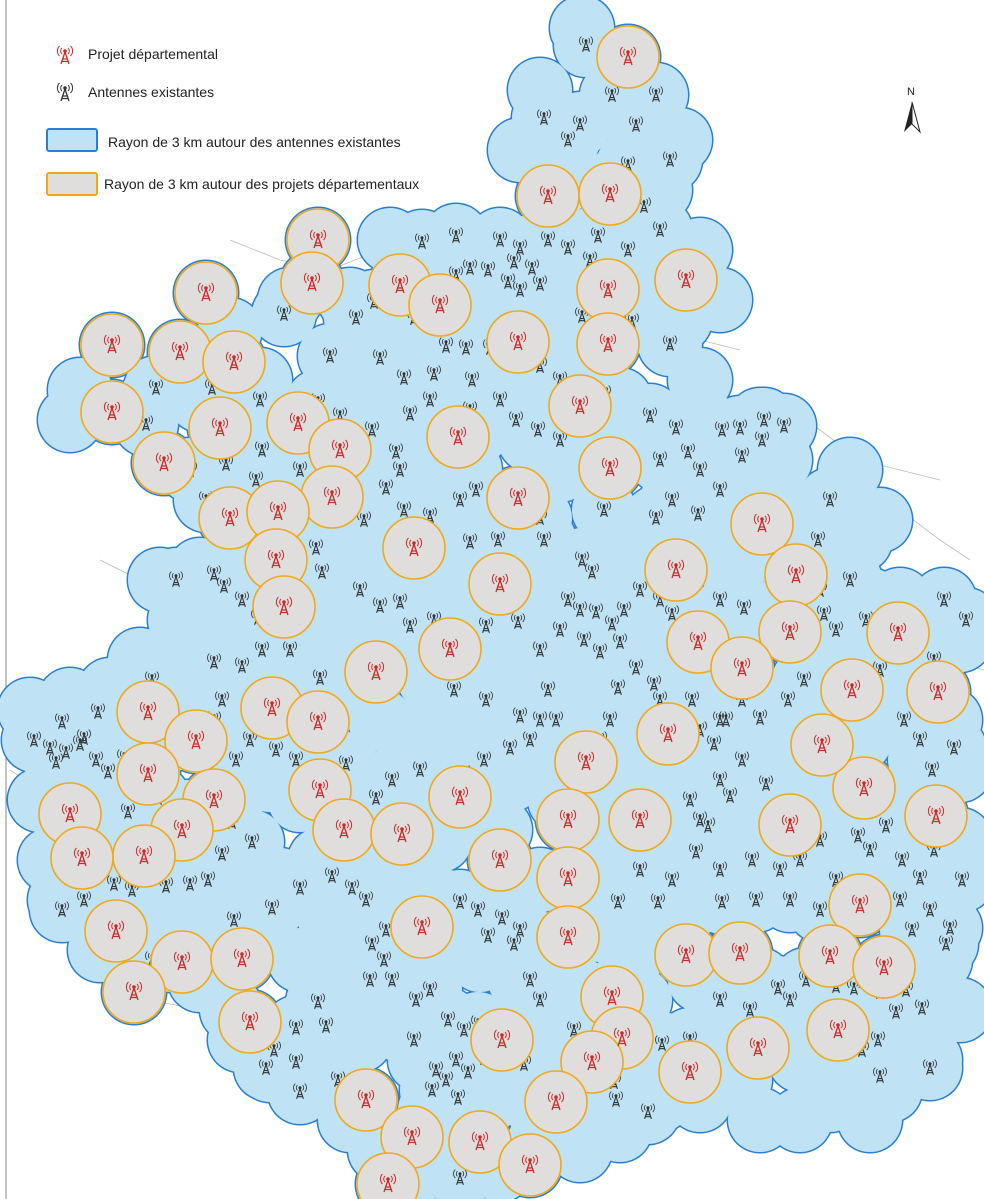 The width and height of the screenshot is (984, 1199). Describe the element at coordinates (65, 55) in the screenshot. I see `red-antenna-icon` at that location.